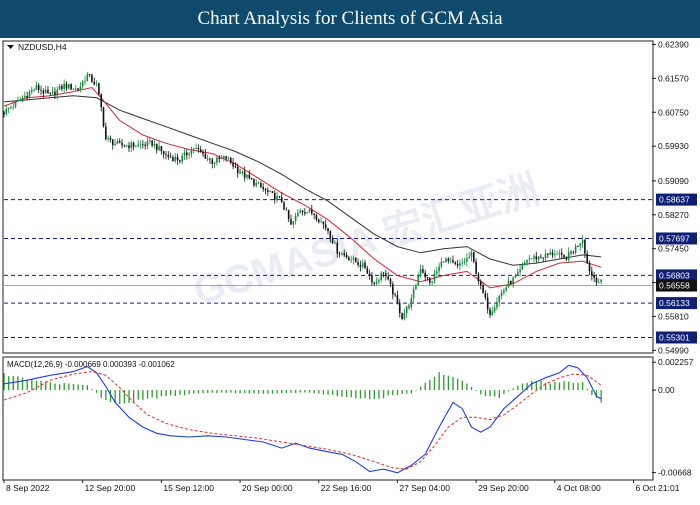 This screenshot has height=505, width=700. Describe the element at coordinates (676, 238) in the screenshot. I see `price-level-tag` at that location.